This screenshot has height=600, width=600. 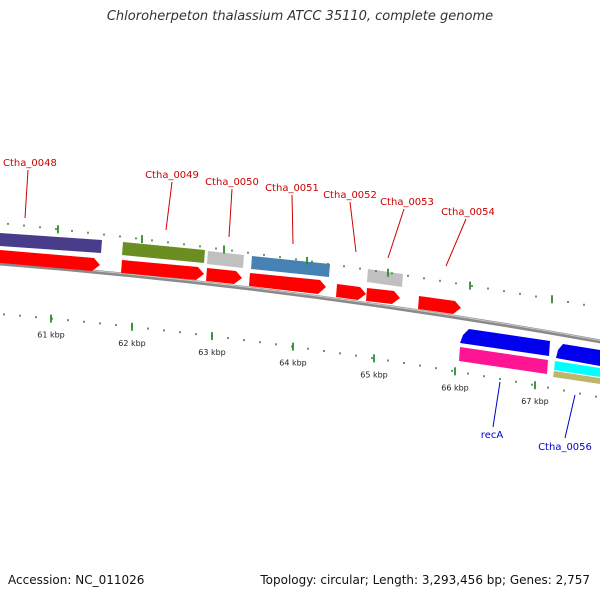 I want to click on tick-label: 67 kbp, so click(x=535, y=401).